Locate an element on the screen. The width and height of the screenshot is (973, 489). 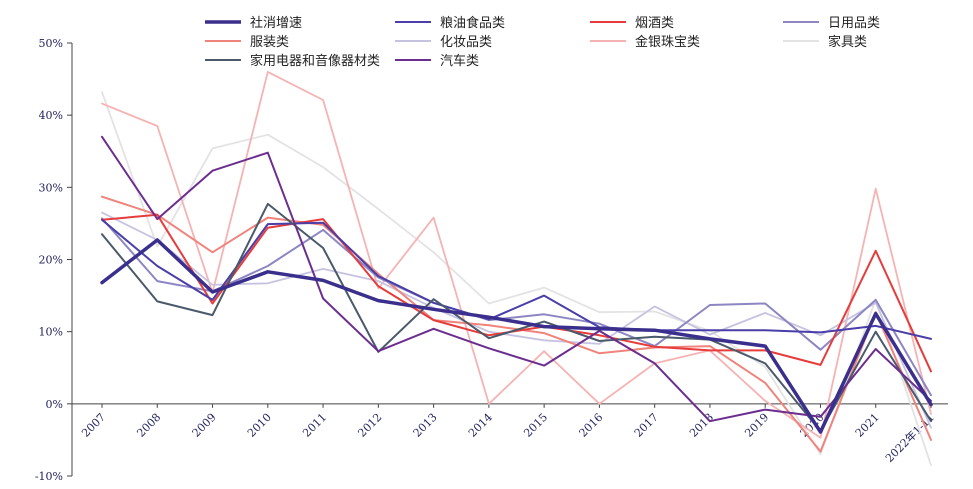
x-tick-label: 2010 is located at coordinates (259, 425).